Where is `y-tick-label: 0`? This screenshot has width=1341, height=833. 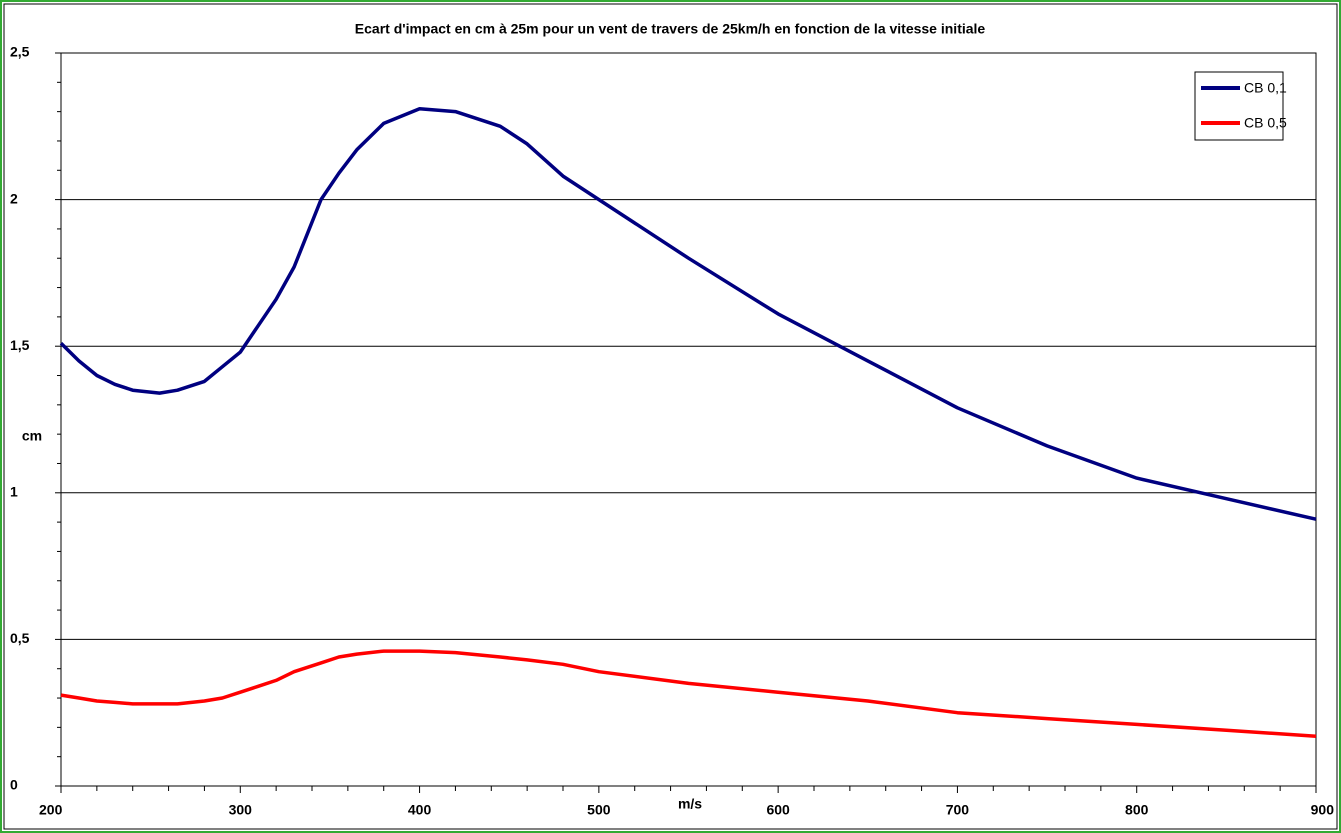 y-tick-label: 0 is located at coordinates (14, 785).